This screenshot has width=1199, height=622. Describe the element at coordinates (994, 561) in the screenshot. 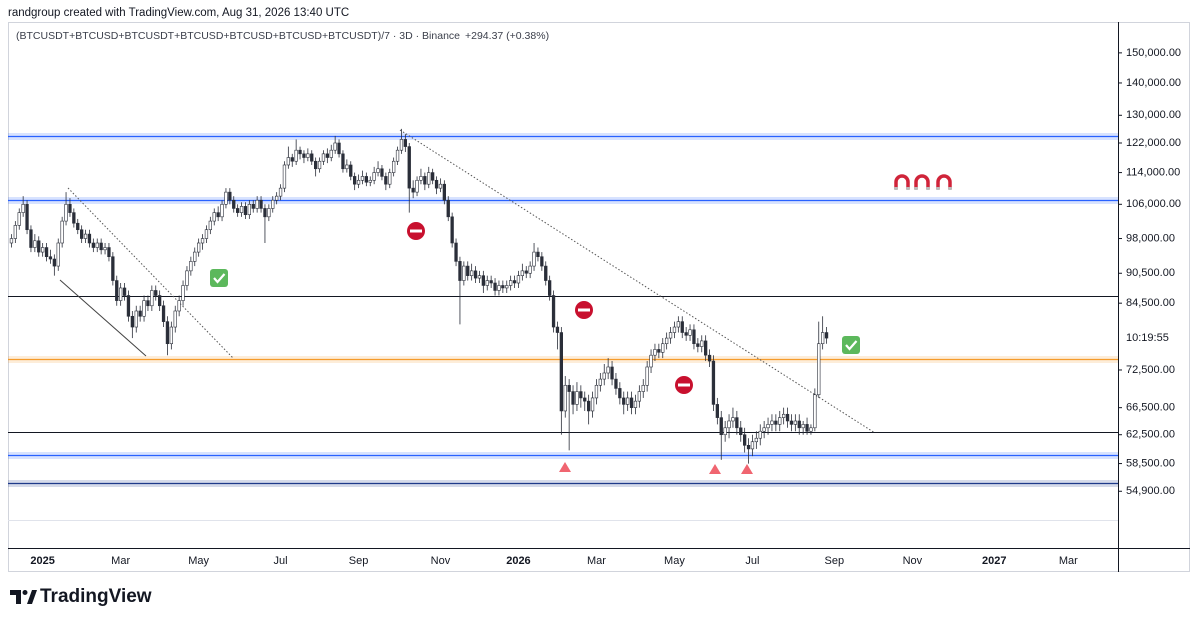

I see `x-tick-label: 2027` at that location.